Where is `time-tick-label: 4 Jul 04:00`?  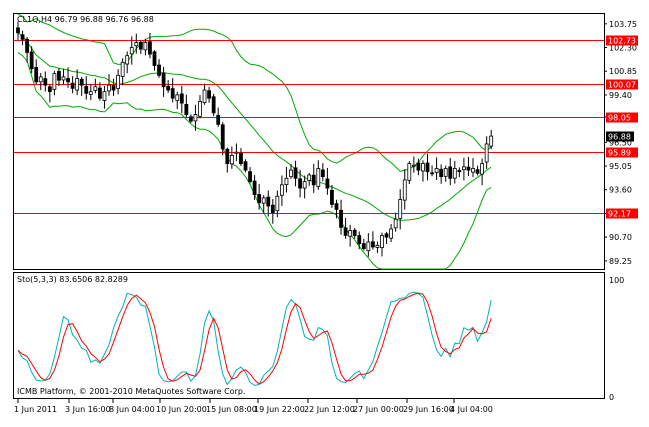 time-tick-label: 4 Jul 04:00 is located at coordinates (471, 409).